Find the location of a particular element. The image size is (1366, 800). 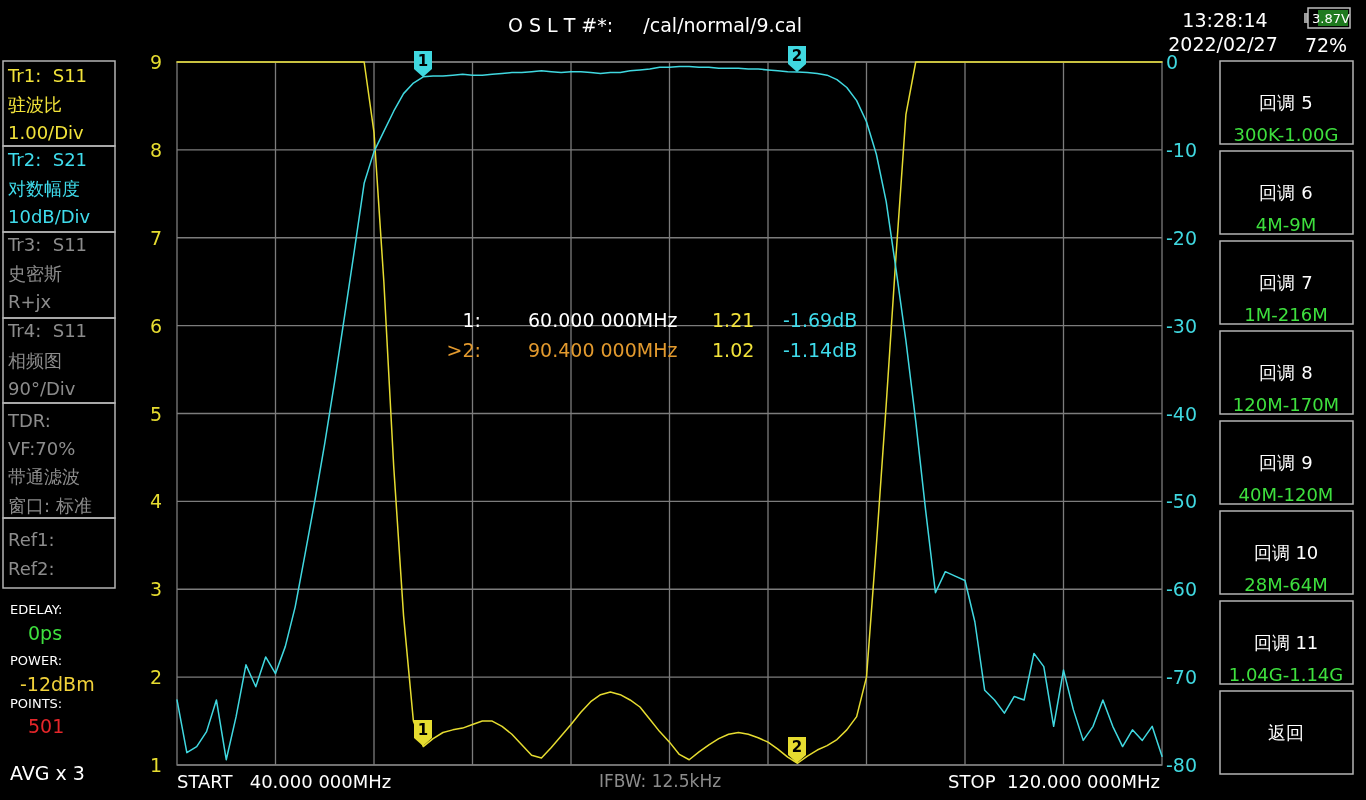

y-tick-label: 1 is located at coordinates (156, 765).